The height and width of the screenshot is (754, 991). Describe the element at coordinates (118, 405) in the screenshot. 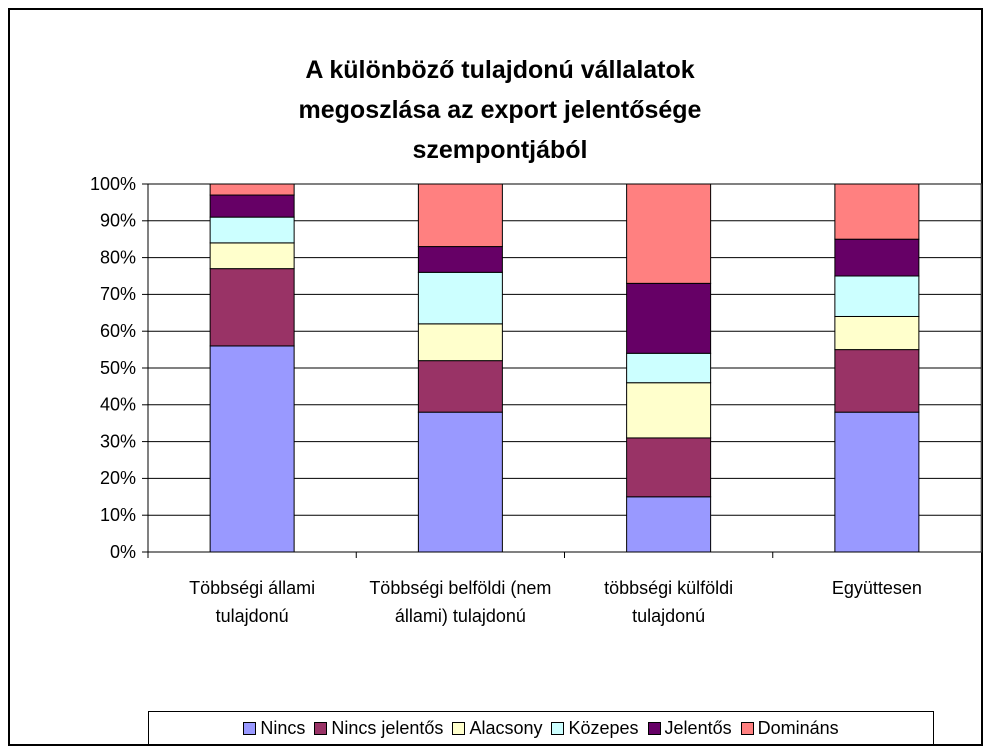

I see `y-tick-label: 40%` at that location.